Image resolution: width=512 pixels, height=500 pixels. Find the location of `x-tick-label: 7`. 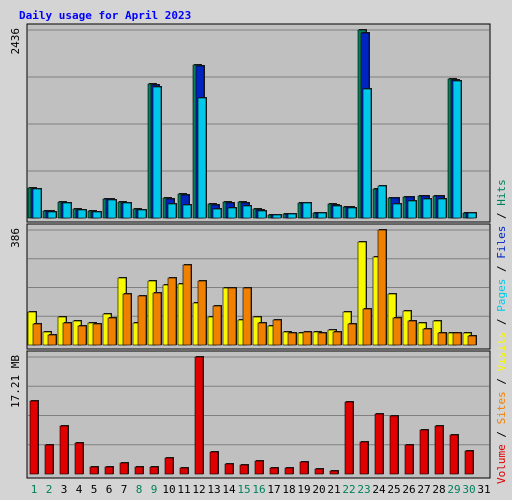

x-tick-label: 7 is located at coordinates (124, 489).